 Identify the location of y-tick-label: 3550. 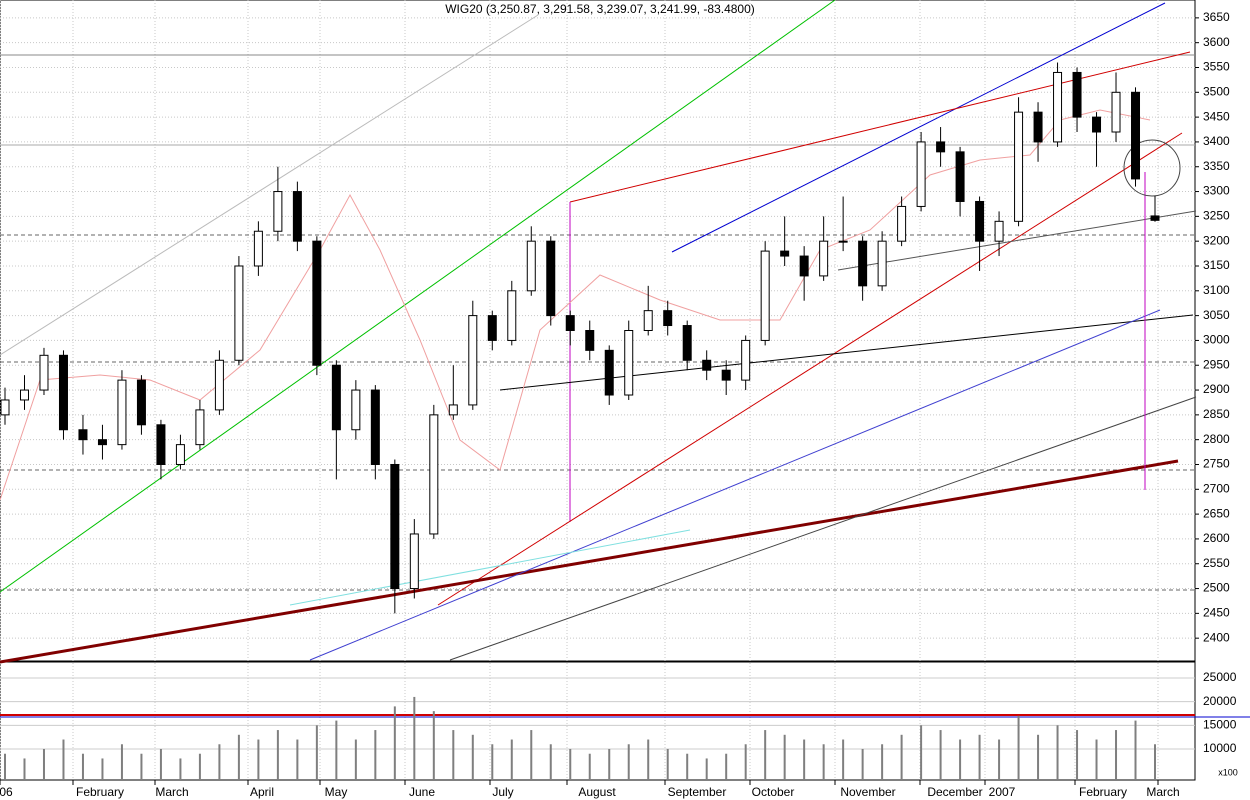
(1216, 67).